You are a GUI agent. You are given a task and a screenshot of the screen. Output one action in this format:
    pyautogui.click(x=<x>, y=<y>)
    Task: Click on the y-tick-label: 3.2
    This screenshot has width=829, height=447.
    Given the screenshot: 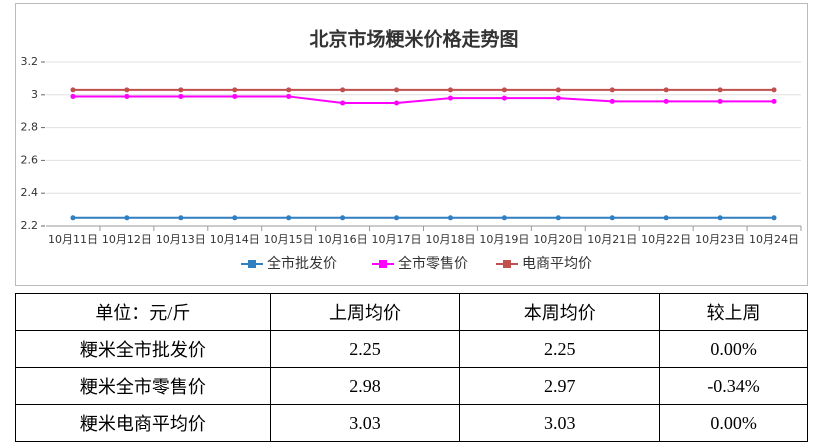 What is the action you would take?
    pyautogui.click(x=30, y=61)
    